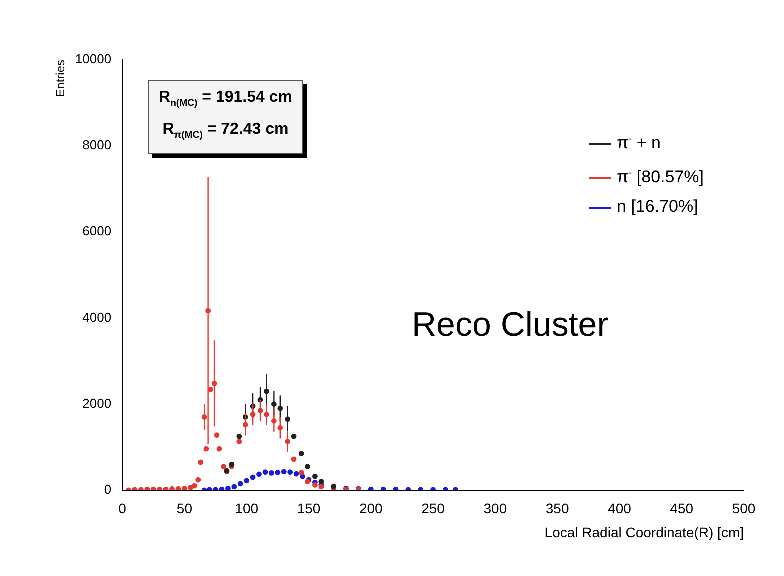 This screenshot has height=576, width=784. What do you see at coordinates (61, 79) in the screenshot?
I see `y-axis-title: Entries` at bounding box center [61, 79].